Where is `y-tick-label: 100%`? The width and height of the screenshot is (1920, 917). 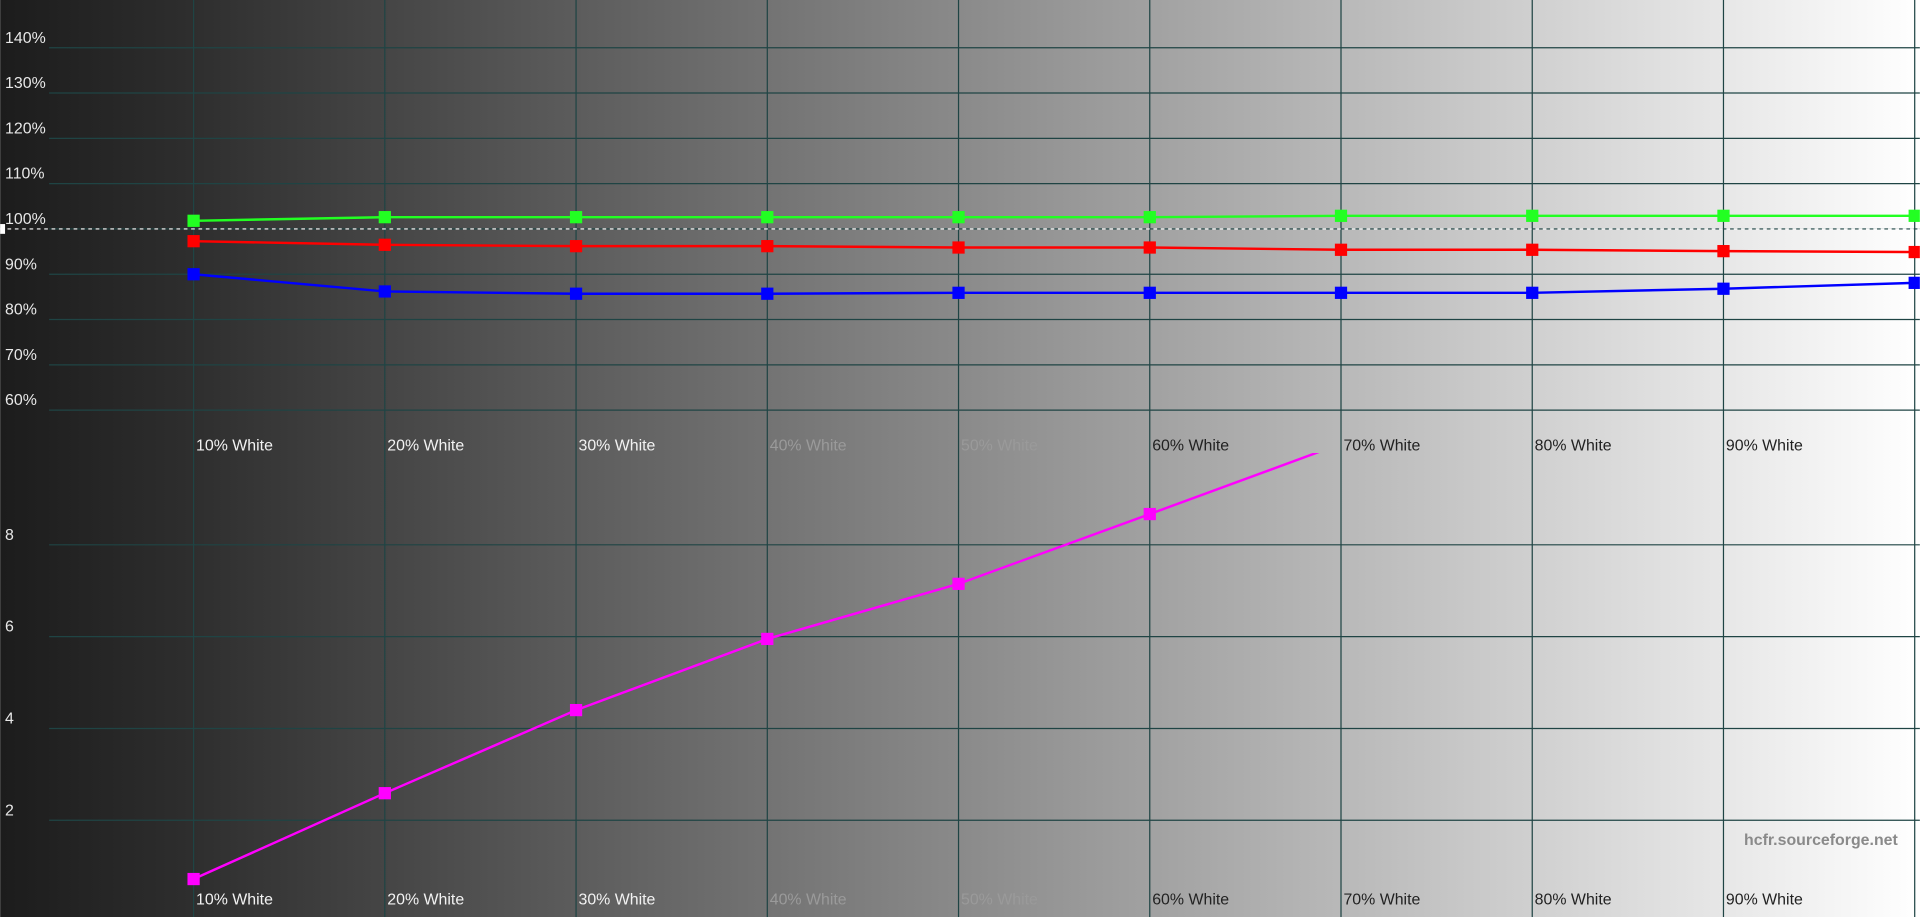 y-tick-label: 100% is located at coordinates (25, 219).